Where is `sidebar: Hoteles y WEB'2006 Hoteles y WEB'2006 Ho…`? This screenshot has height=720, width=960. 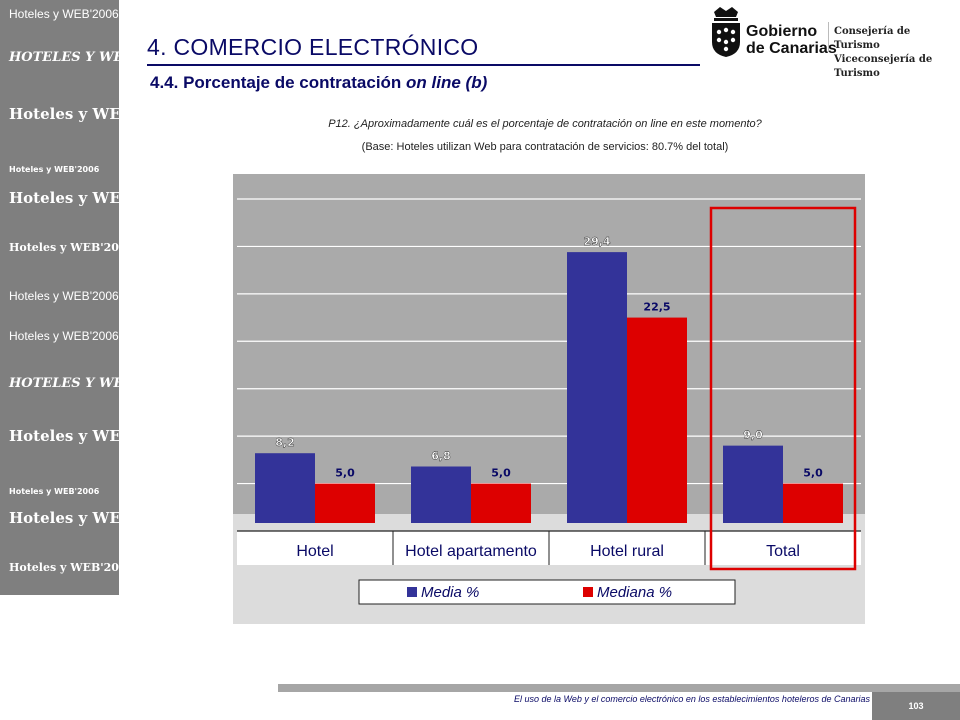
sidebar: Hoteles y WEB'2006 Hoteles y WEB'2006 Ho… is located at coordinates (59, 297).